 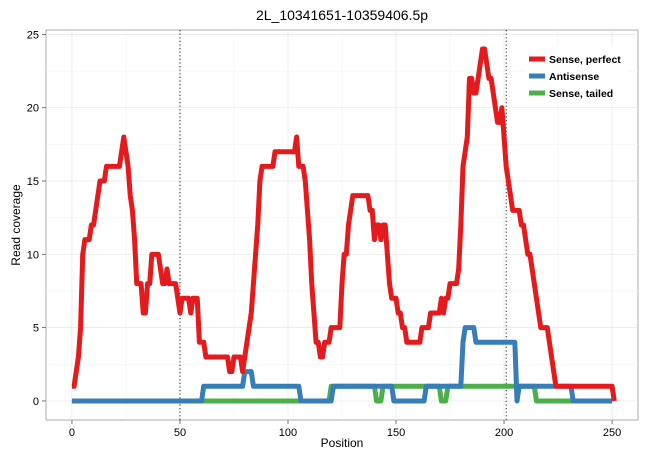 What do you see at coordinates (180, 433) in the screenshot?
I see `x-tick-label: 50` at bounding box center [180, 433].